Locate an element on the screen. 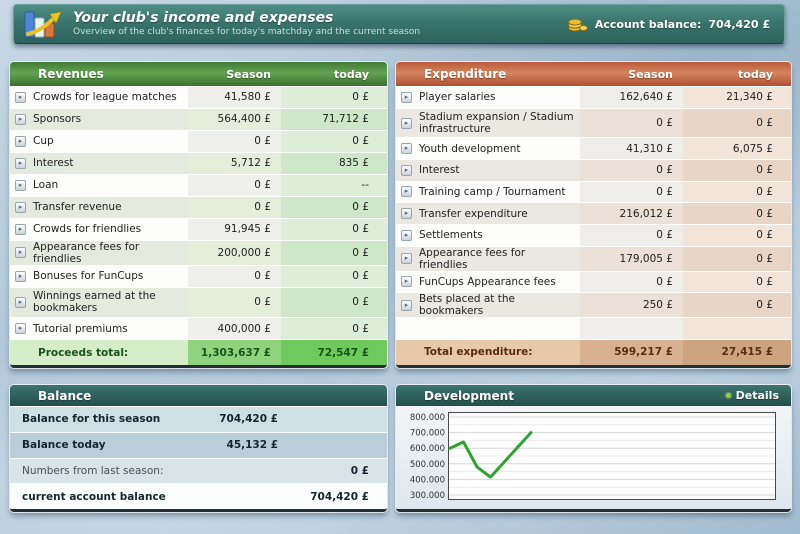 The image size is (800, 534). revenues-title: Revenues is located at coordinates (71, 74).